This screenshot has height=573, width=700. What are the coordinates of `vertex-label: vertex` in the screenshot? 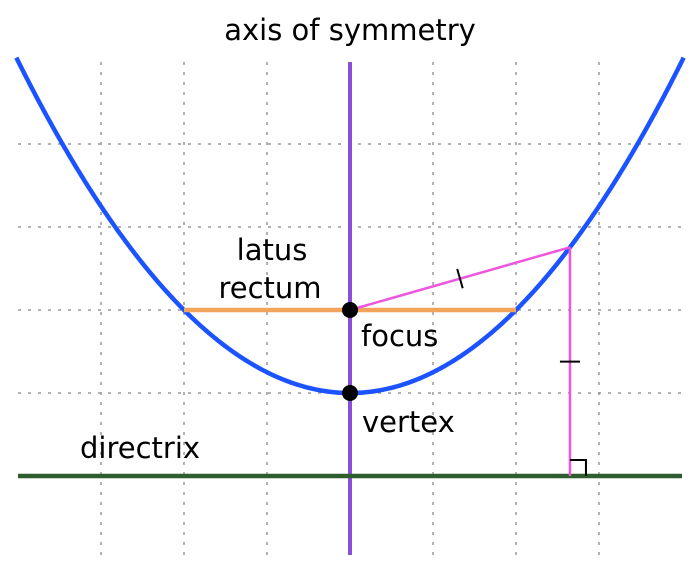 It's located at (408, 422).